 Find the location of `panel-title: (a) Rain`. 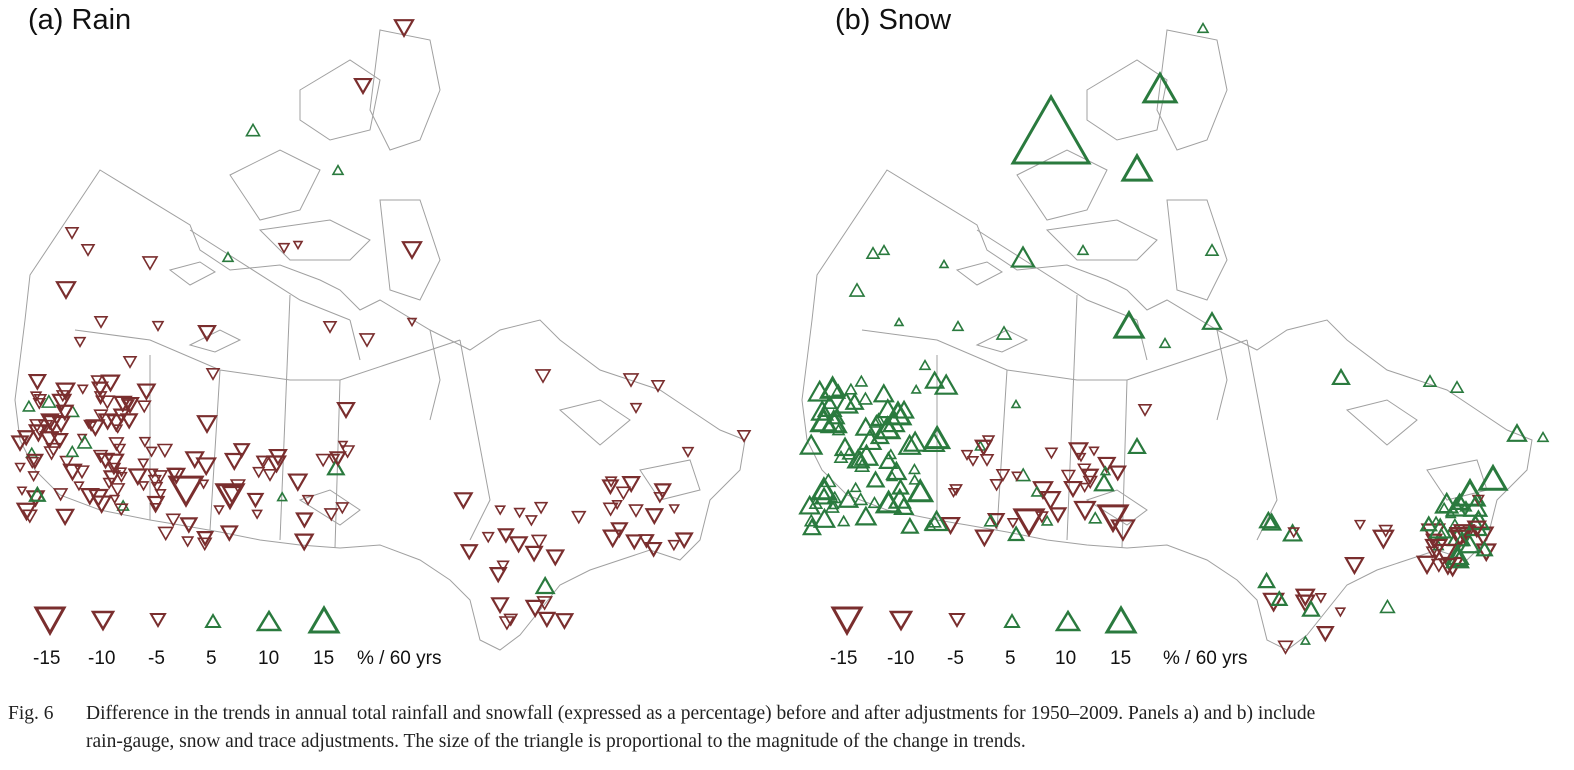

panel-title: (a) Rain is located at coordinates (80, 20).